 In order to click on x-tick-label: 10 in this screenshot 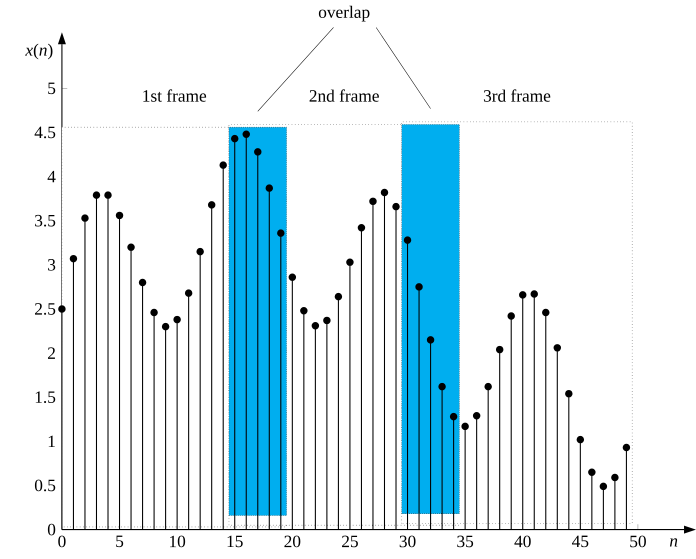, I will do `click(178, 542)`.